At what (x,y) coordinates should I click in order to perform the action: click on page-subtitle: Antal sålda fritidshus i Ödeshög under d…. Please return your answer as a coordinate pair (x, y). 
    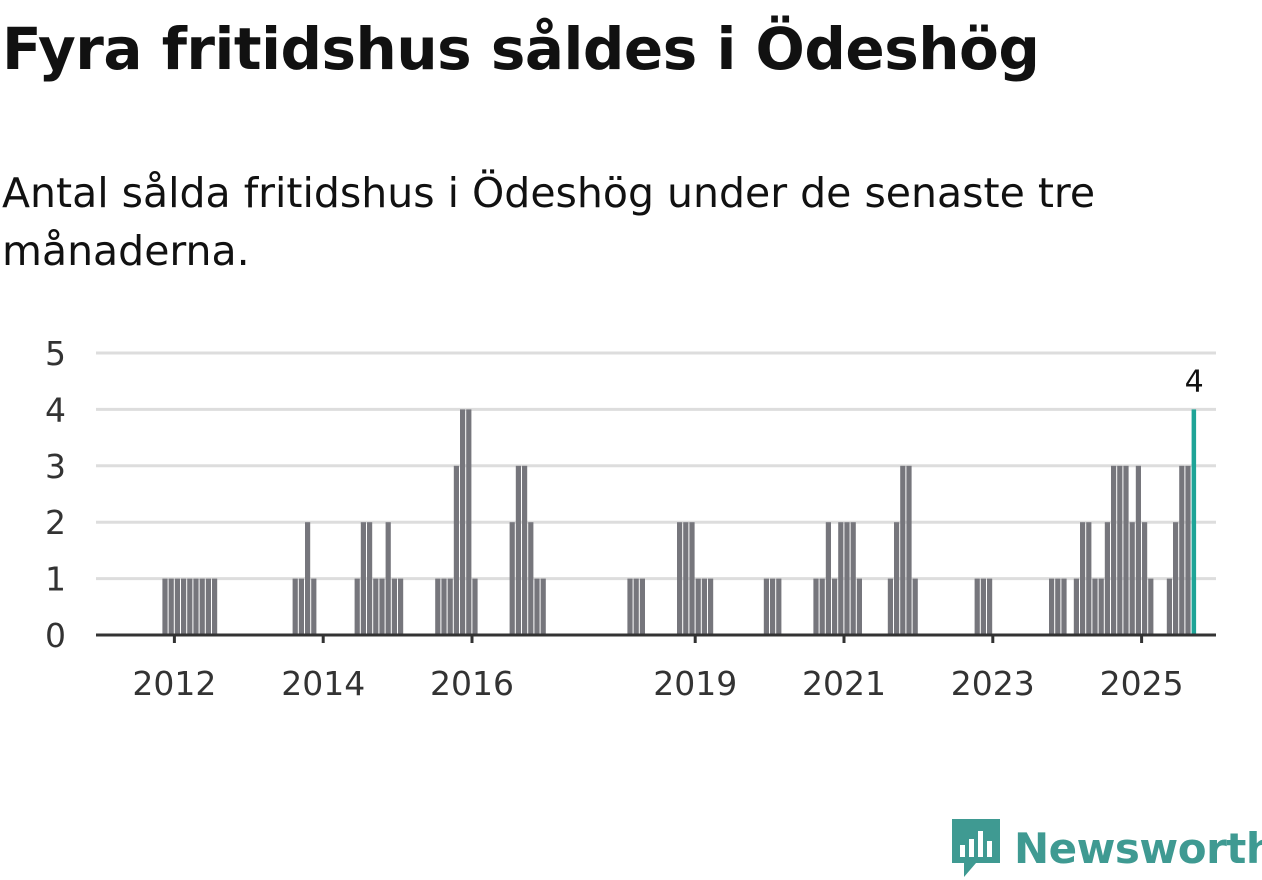
    Looking at the image, I should click on (549, 222).